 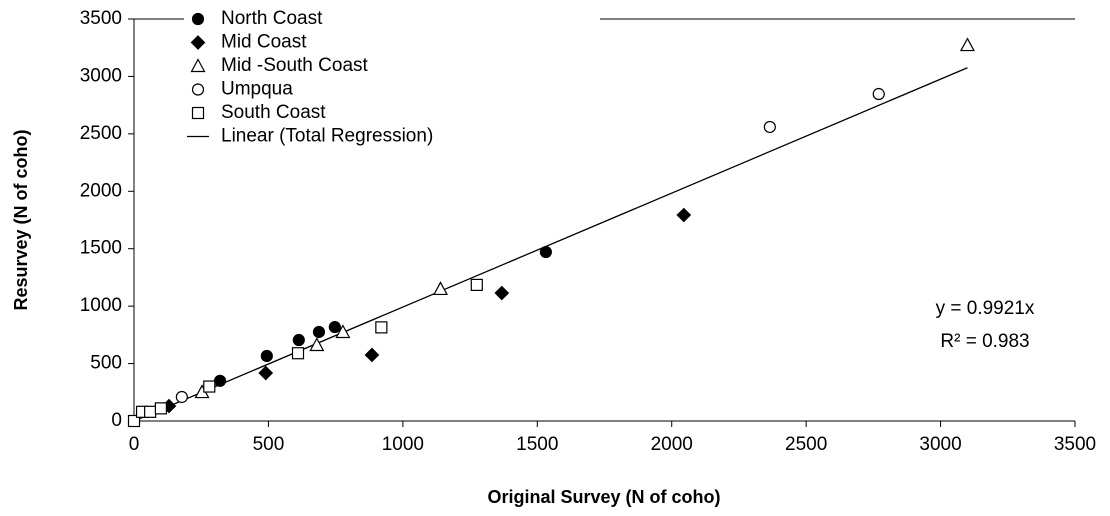 What do you see at coordinates (603, 497) in the screenshot?
I see `x-axis-title: Original Survey (N of coho)` at bounding box center [603, 497].